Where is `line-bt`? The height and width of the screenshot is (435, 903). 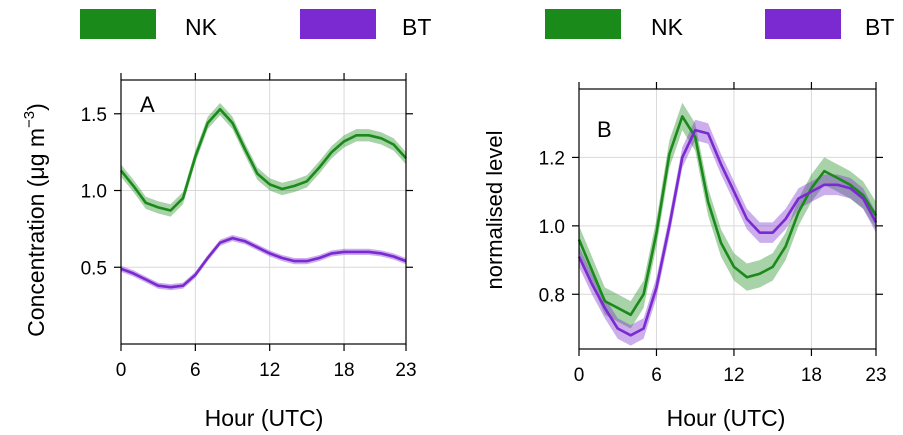 line-bt is located at coordinates (263, 262).